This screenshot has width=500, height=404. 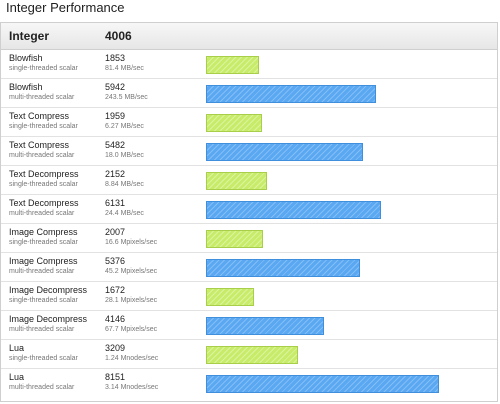 I want to click on rate-label: 45.2 Mpixels/sec, so click(x=131, y=271).